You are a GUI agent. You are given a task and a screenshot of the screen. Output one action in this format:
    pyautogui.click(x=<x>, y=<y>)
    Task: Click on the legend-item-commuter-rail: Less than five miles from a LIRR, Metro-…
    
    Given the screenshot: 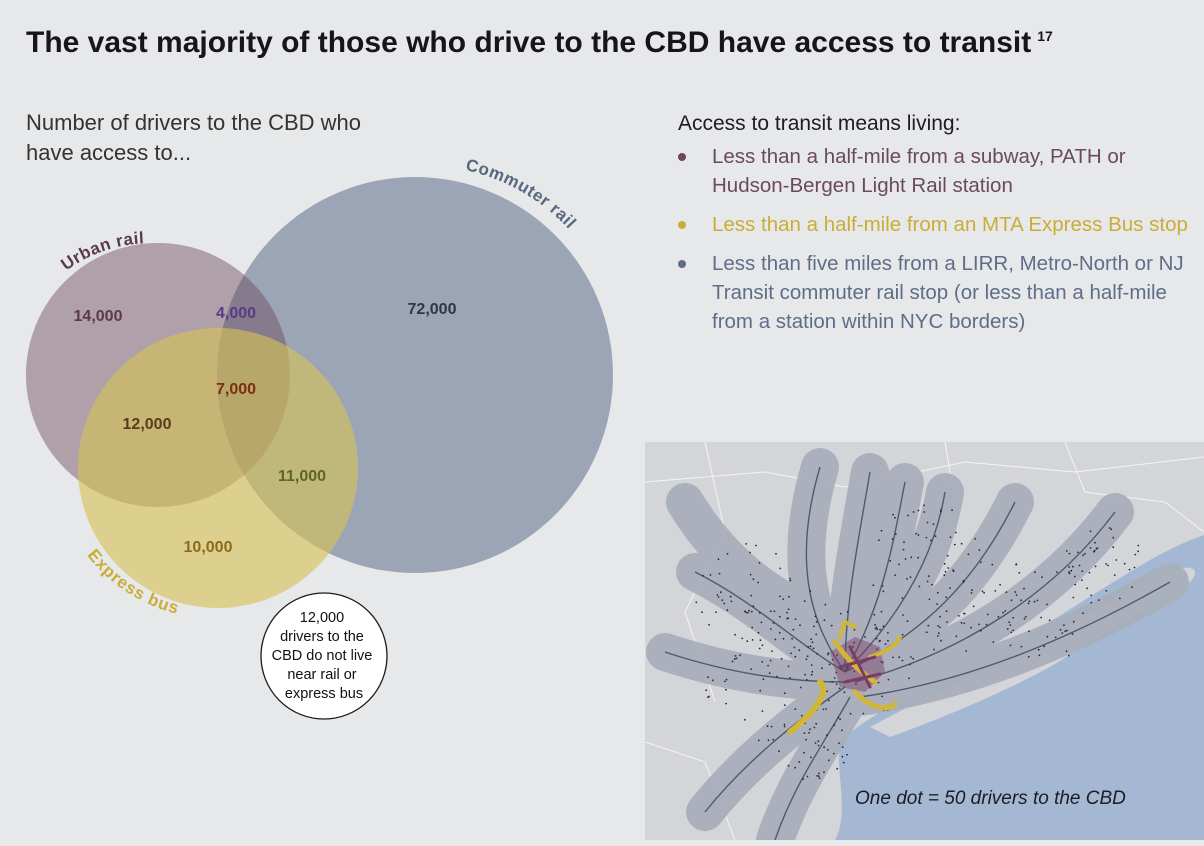 What is the action you would take?
    pyautogui.click(x=938, y=292)
    